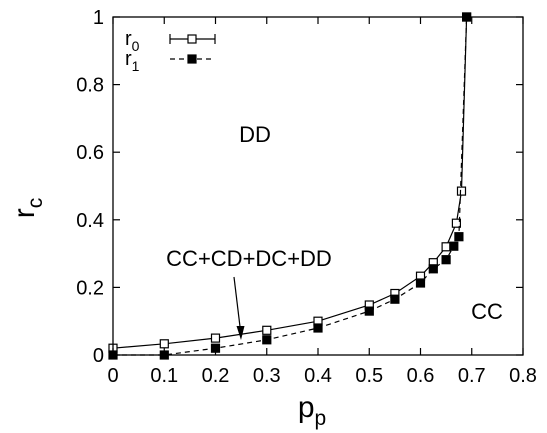 This screenshot has height=433, width=547. Describe the element at coordinates (98, 356) in the screenshot. I see `y-tick-label: 0` at that location.